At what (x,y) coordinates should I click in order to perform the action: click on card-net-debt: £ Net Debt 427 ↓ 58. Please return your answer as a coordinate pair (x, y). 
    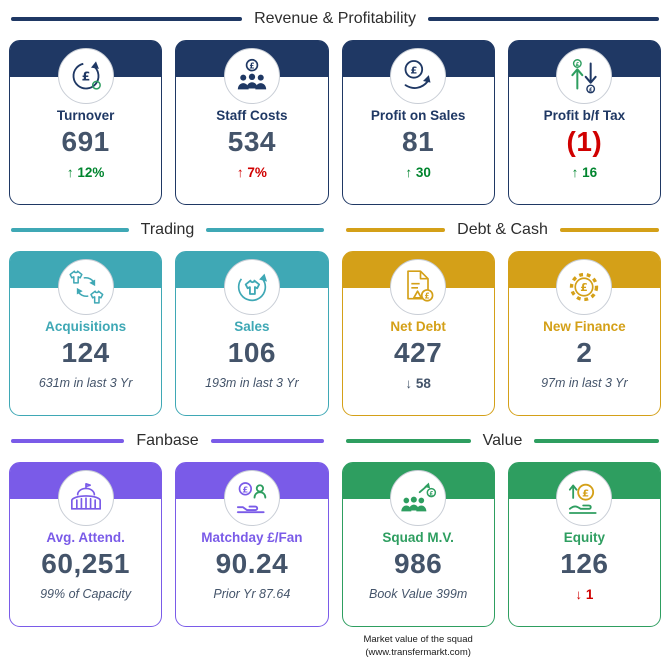
    Looking at the image, I should click on (418, 333).